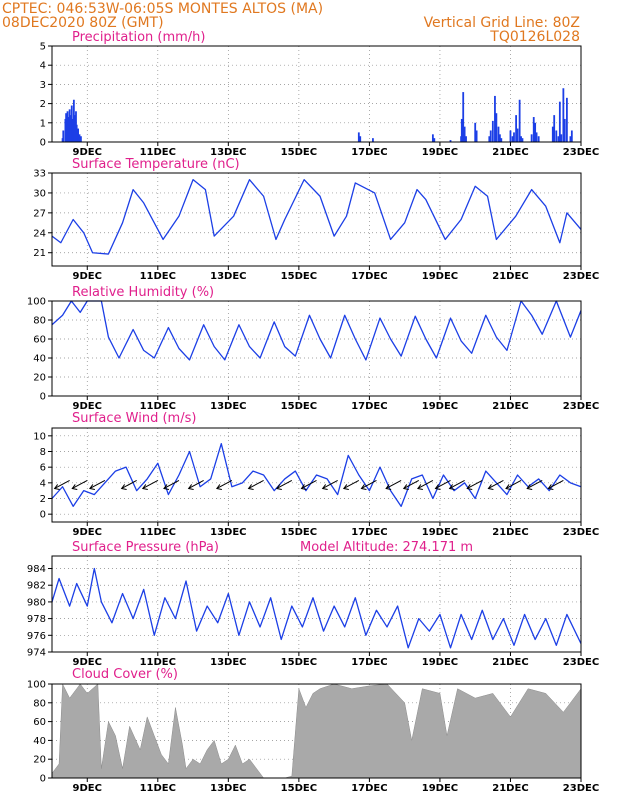 The height and width of the screenshot is (800, 618). I want to click on panel-title-pressure: Surface Pressure (hPa), so click(145, 547).